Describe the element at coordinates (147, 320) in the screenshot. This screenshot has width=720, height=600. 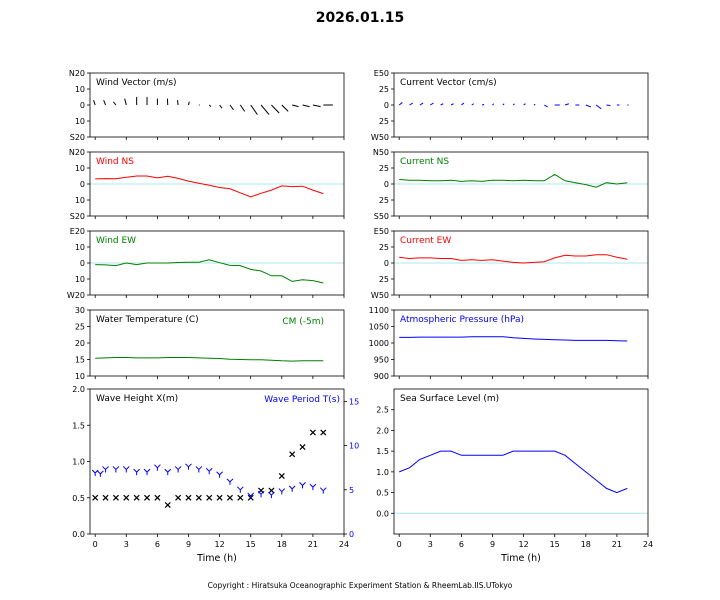
I see `chart-title: Water Temperature (C)` at that location.